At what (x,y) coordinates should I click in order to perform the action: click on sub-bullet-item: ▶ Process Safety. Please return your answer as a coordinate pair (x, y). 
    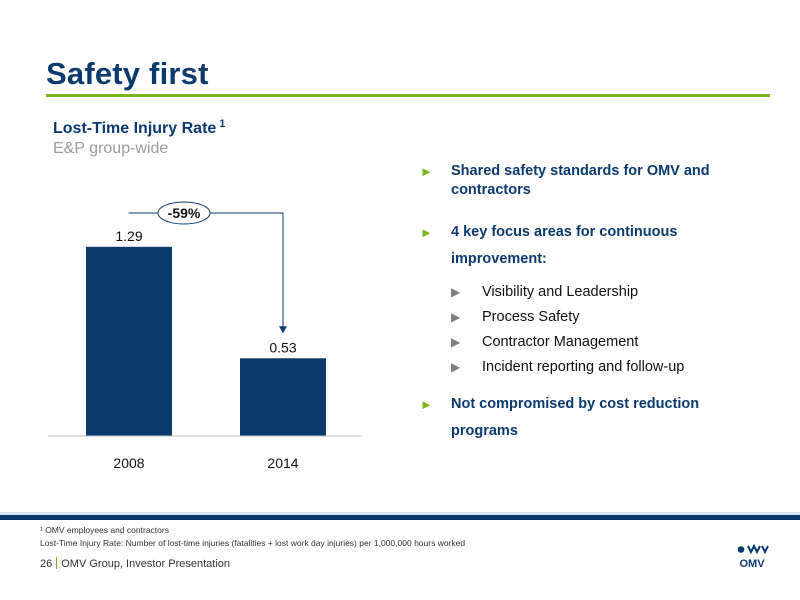
    Looking at the image, I should click on (605, 317).